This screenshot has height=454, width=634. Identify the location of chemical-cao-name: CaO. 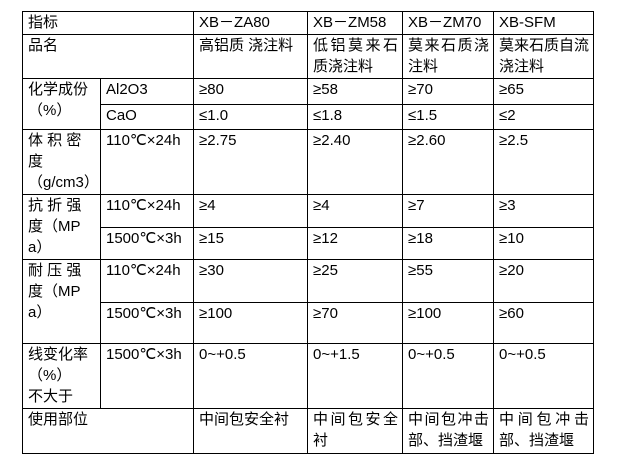
(147, 117).